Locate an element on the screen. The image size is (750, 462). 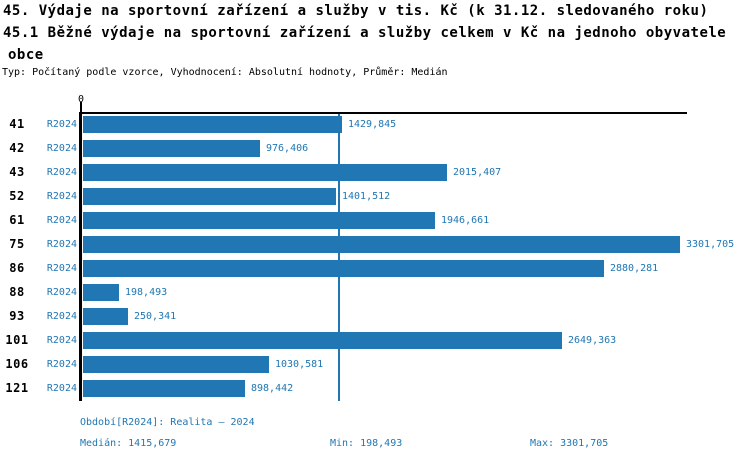
footer-min-stat: Min: 198,493 is located at coordinates (366, 443).